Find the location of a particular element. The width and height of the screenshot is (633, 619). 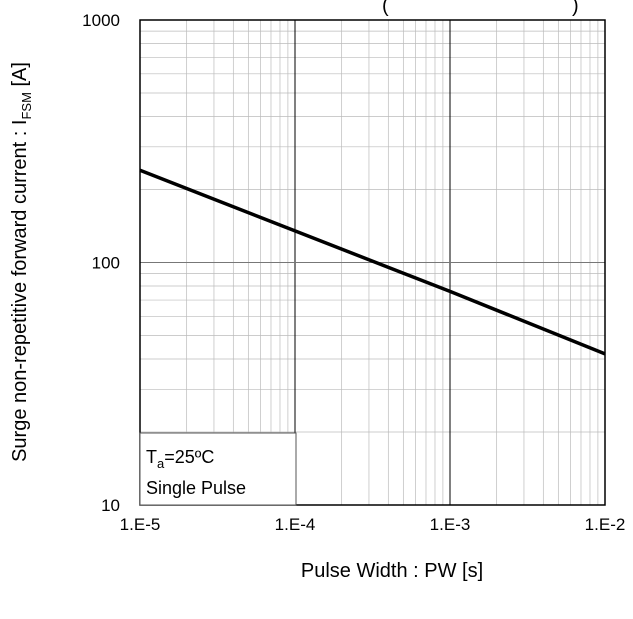

conditions-temperature: Ta=25ºC is located at coordinates (180, 459).